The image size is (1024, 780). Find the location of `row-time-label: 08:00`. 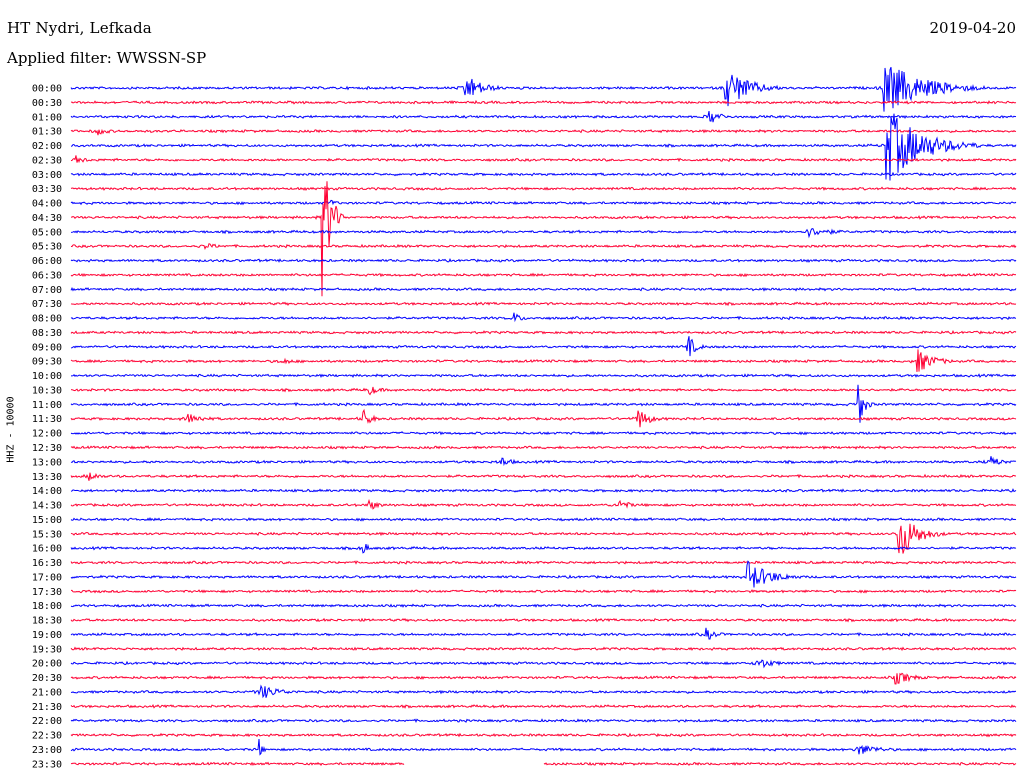

row-time-label: 08:00 is located at coordinates (47, 319).